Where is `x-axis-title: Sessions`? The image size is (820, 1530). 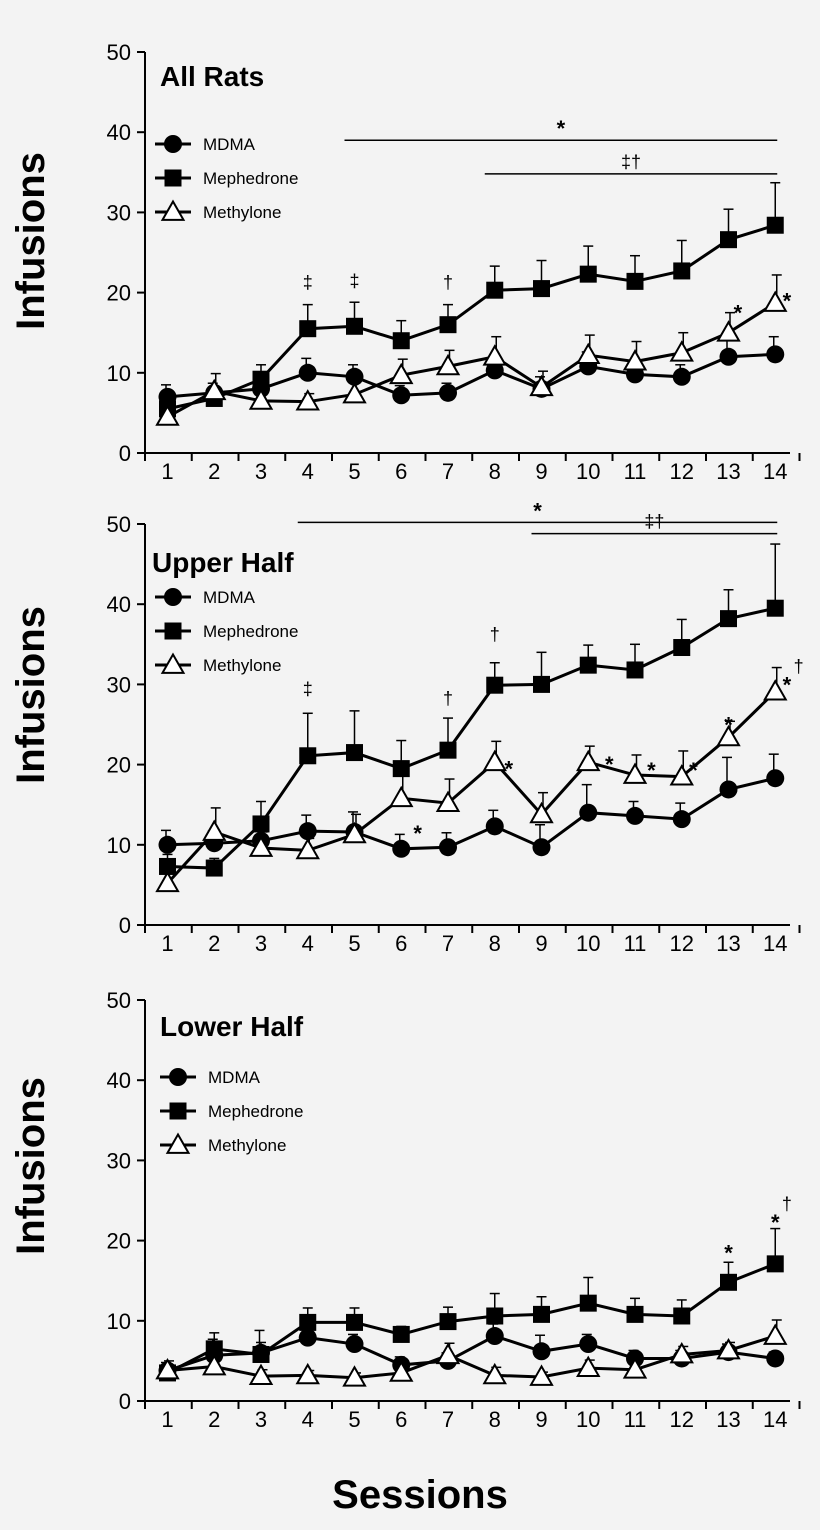 x-axis-title: Sessions is located at coordinates (420, 1495).